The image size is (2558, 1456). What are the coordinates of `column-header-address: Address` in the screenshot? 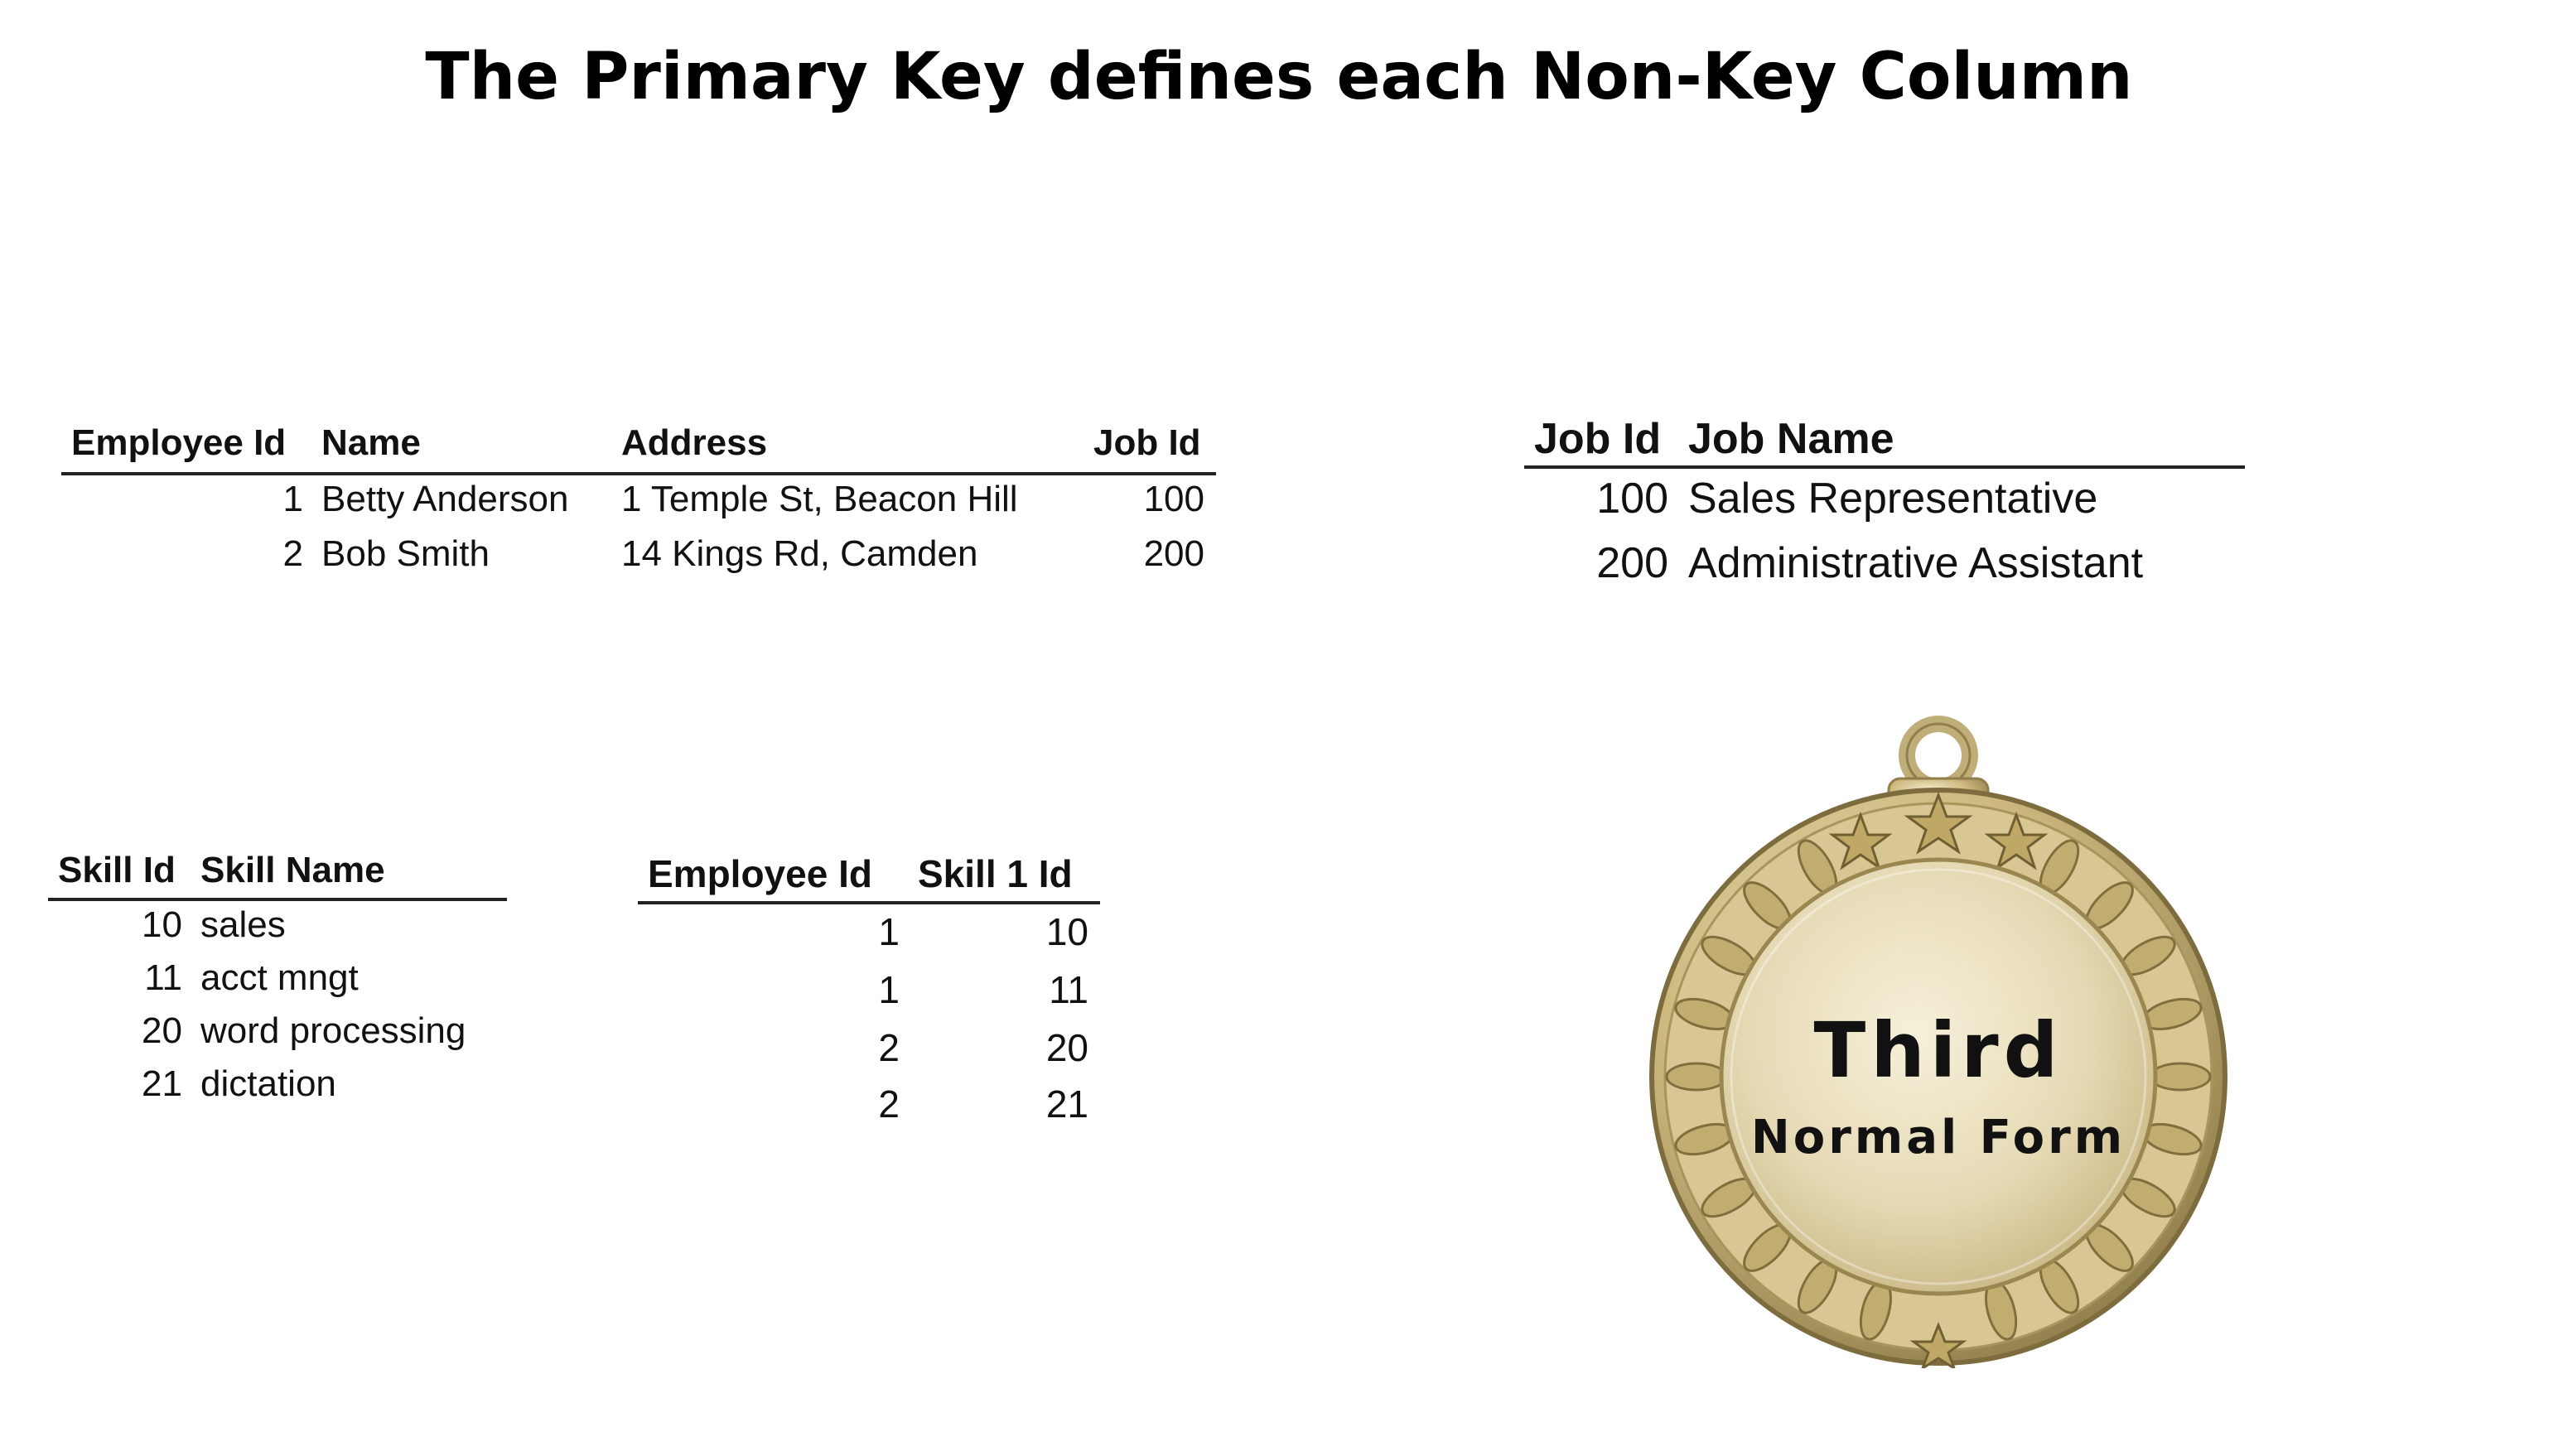 It's located at (694, 442).